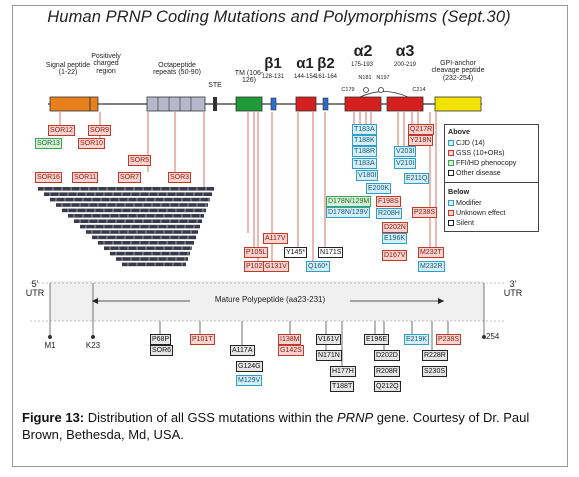 This screenshot has width=579, height=477. What do you see at coordinates (458, 71) in the screenshot?
I see `label-gpi: GPI-anchor cleavage peptide (232-254)` at bounding box center [458, 71].